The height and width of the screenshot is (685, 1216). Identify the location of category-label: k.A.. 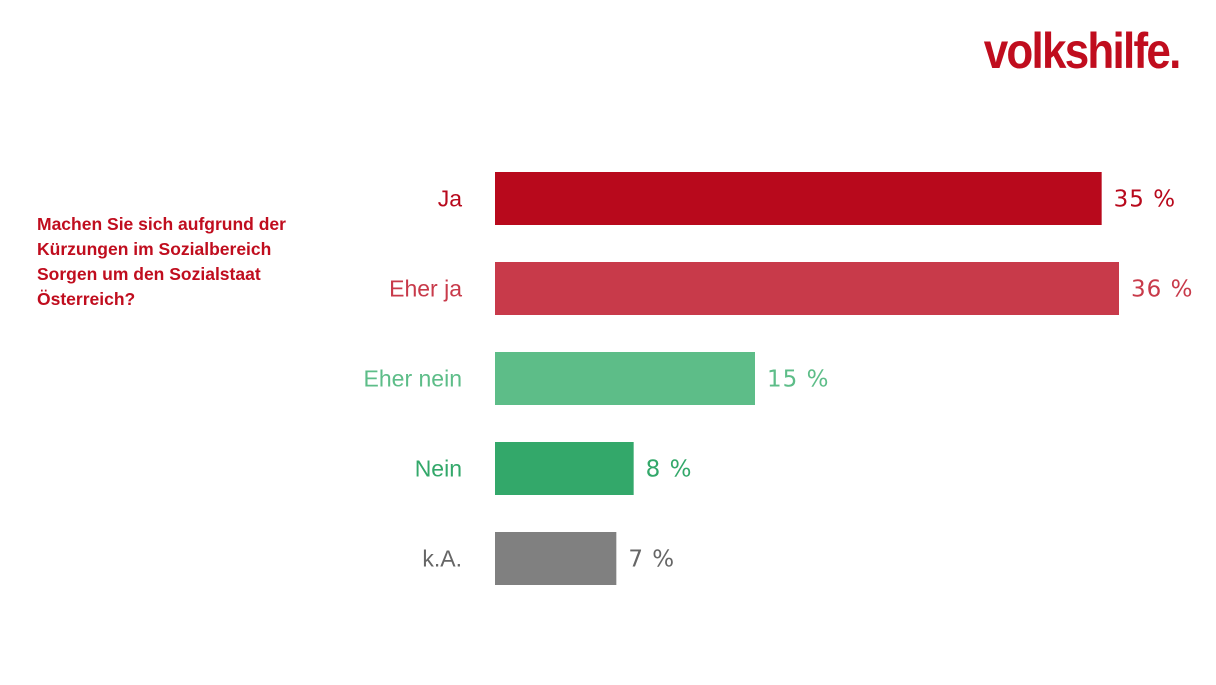
(442, 559).